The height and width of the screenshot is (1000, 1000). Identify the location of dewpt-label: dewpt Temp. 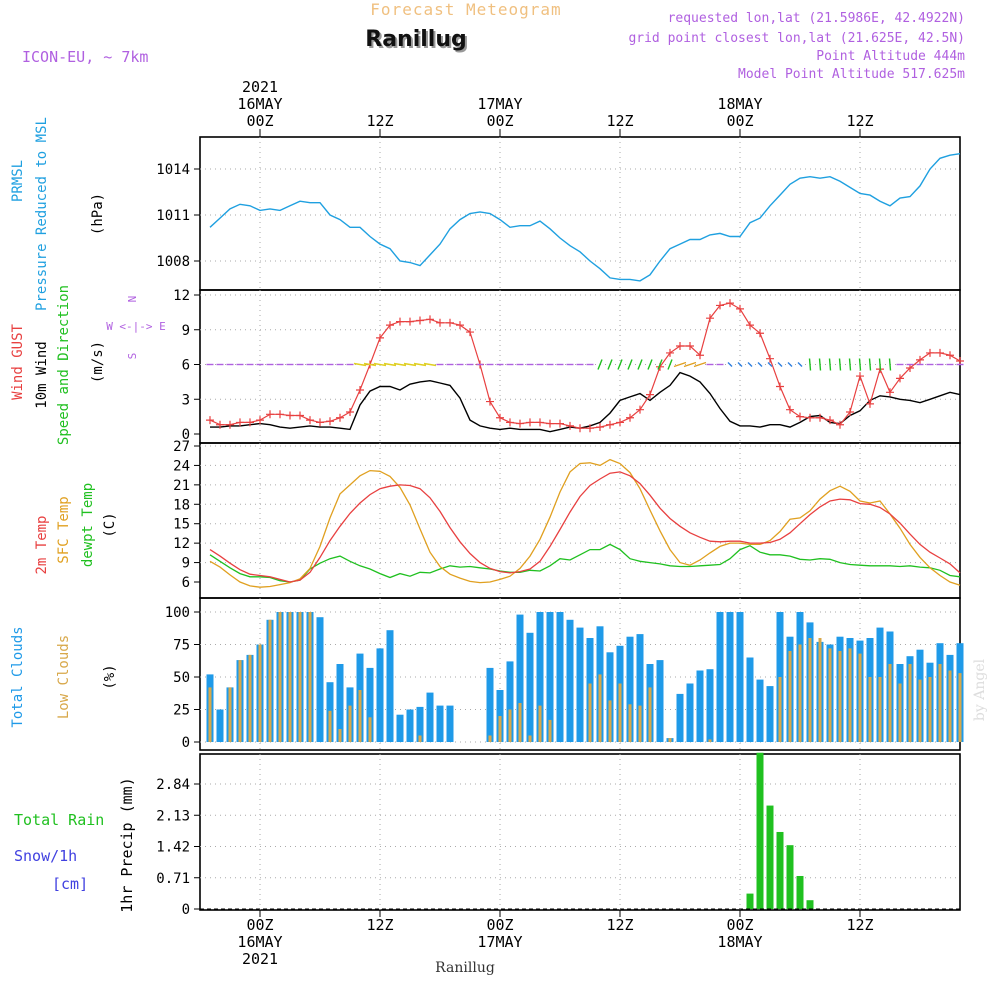
(88, 525).